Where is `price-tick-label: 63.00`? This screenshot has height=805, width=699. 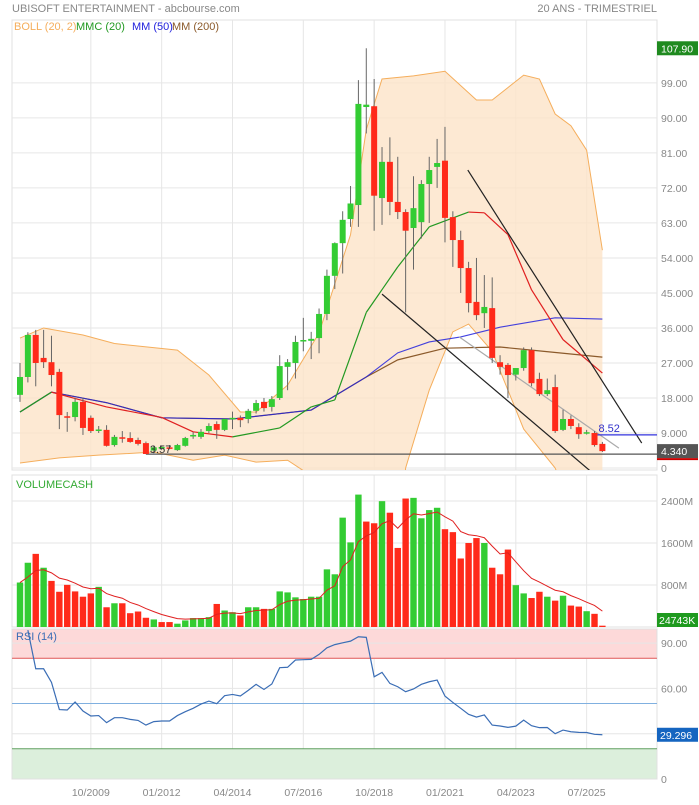 price-tick-label: 63.00 is located at coordinates (674, 224).